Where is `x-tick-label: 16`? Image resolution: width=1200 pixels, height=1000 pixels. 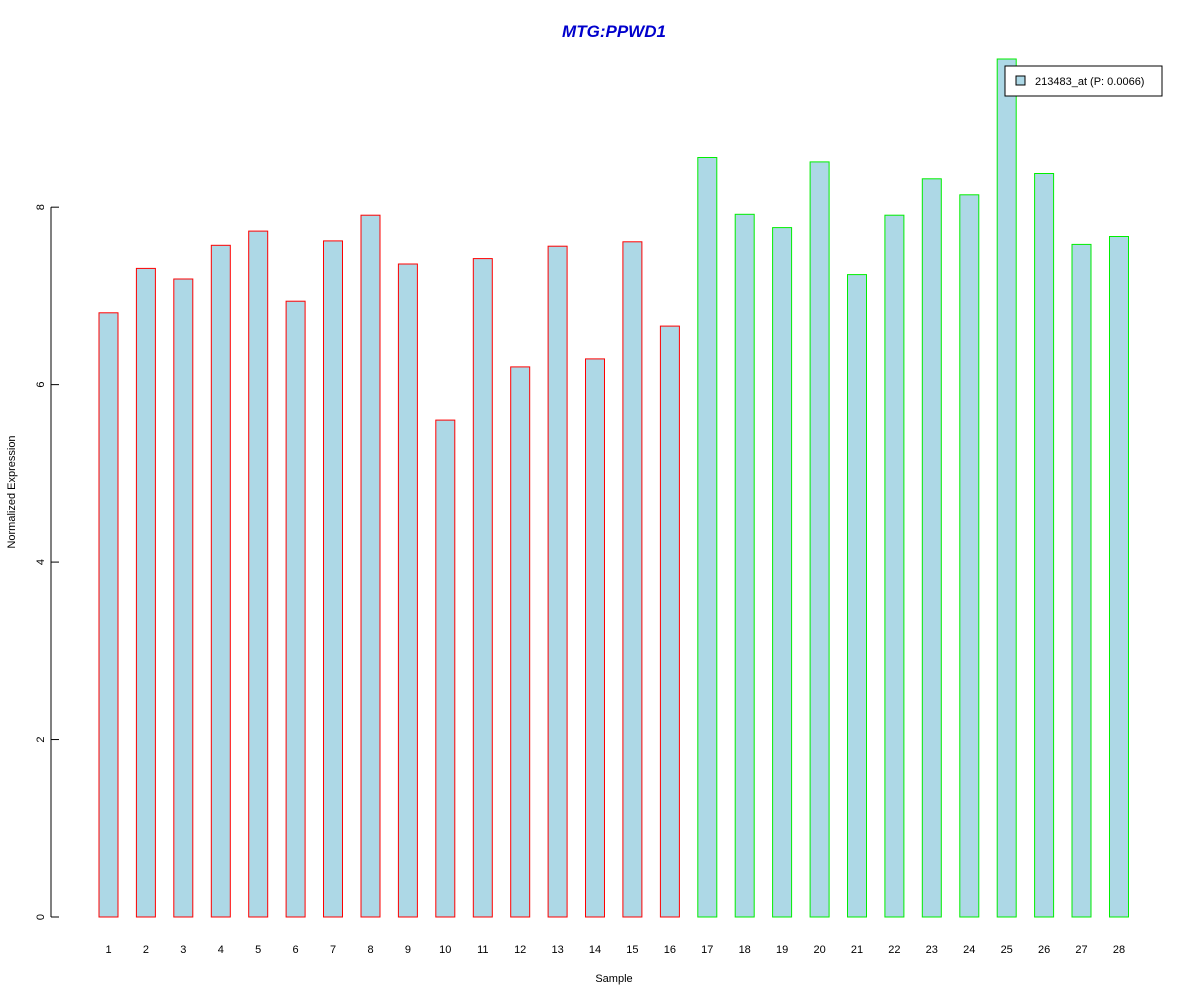 x-tick-label: 16 is located at coordinates (670, 950).